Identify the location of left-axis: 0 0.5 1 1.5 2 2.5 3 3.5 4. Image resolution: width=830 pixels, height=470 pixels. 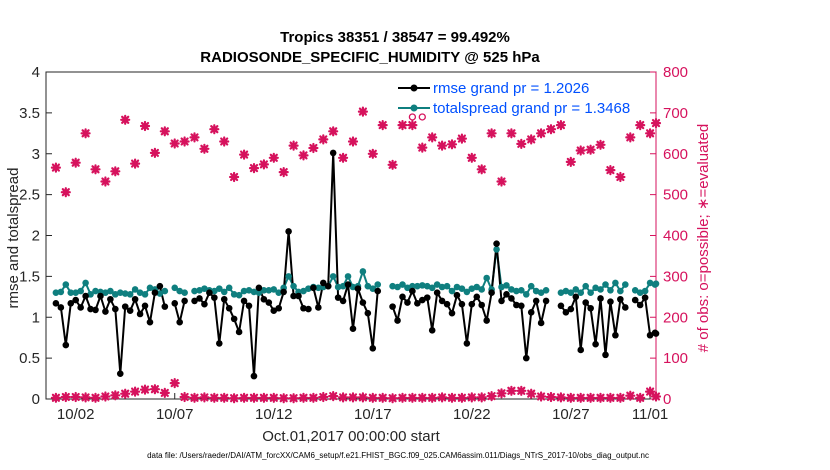
(35, 236).